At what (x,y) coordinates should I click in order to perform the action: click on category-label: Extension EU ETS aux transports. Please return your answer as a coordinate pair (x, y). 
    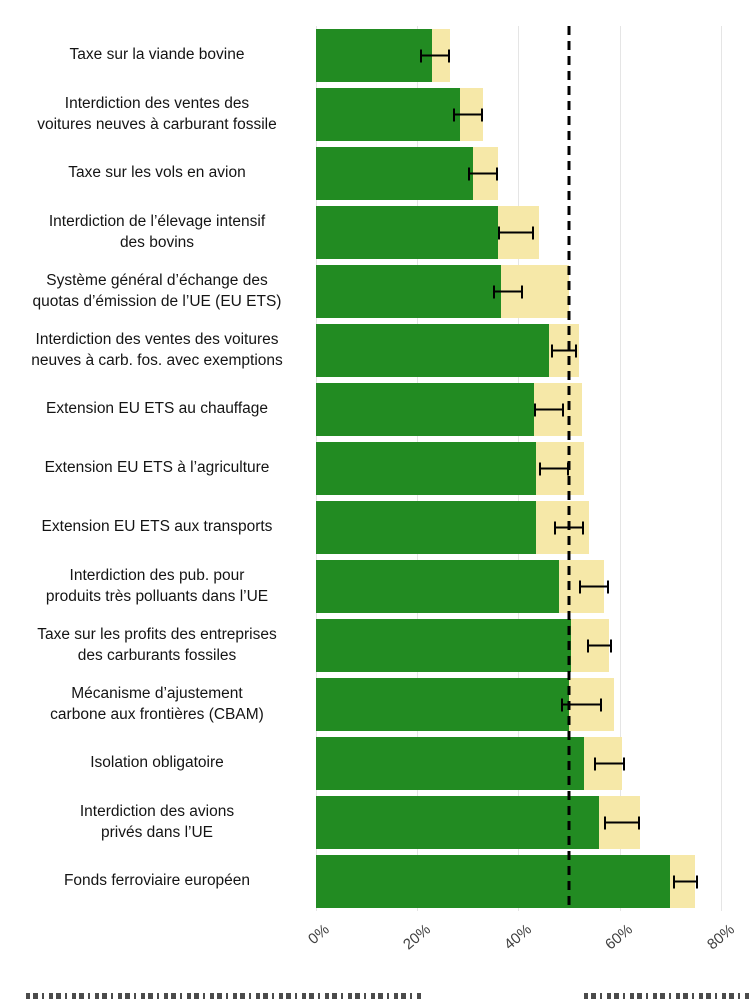
    Looking at the image, I should click on (157, 527).